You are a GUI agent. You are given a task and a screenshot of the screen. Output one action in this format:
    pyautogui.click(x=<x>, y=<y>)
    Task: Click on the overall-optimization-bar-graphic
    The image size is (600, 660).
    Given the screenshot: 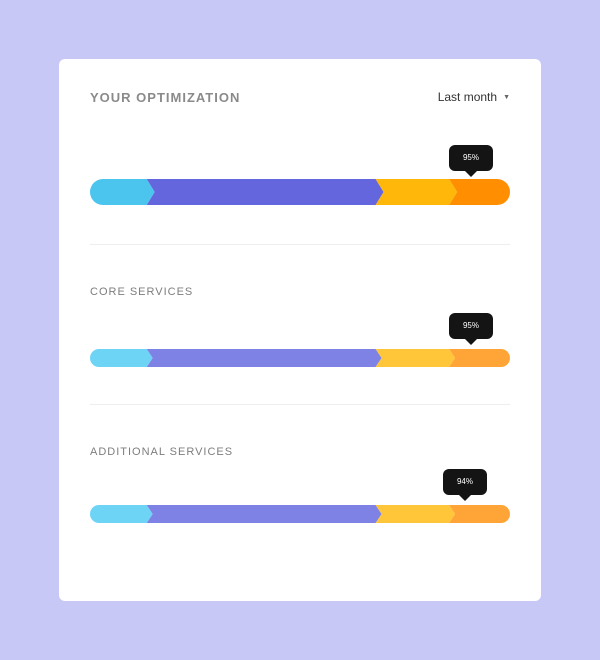 What is the action you would take?
    pyautogui.click(x=300, y=192)
    